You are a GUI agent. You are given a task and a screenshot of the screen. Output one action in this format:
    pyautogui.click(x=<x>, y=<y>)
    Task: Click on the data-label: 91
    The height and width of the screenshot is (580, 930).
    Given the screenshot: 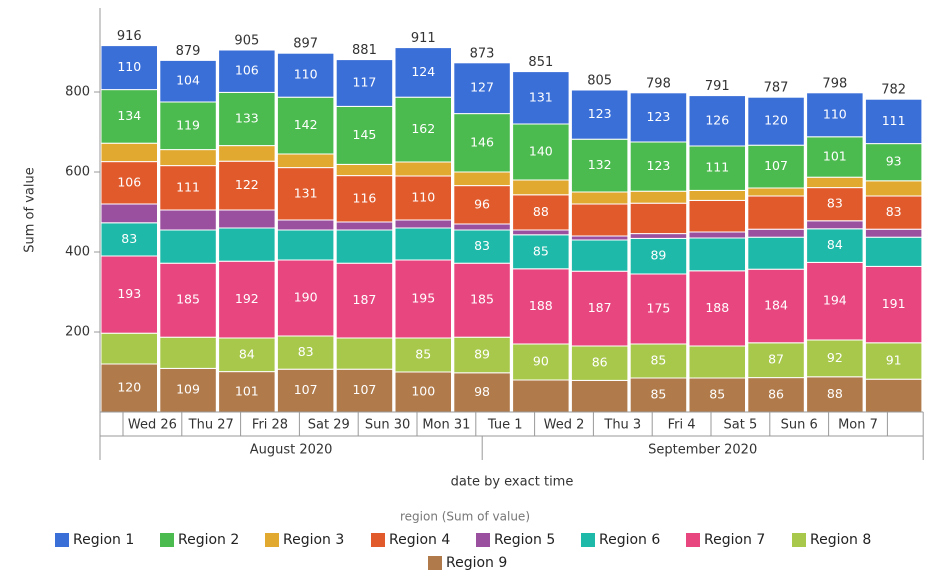 What is the action you would take?
    pyautogui.click(x=894, y=360)
    